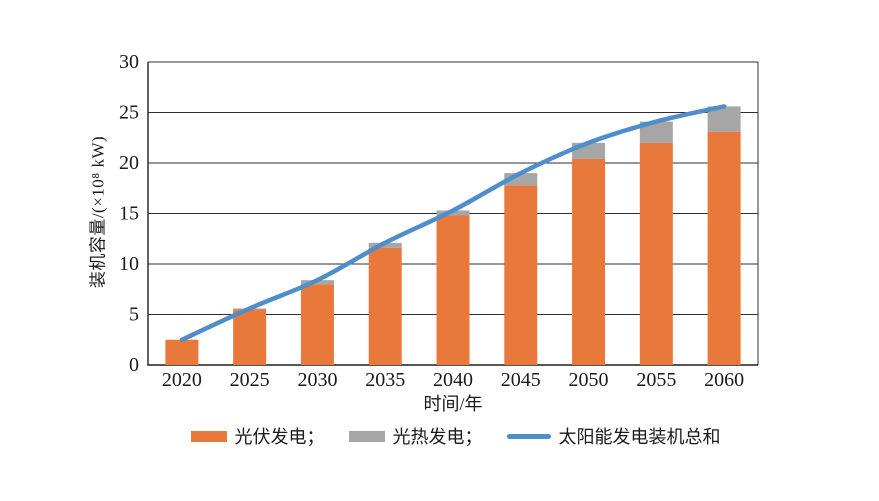  I want to click on x-axis-title: 时间/年, so click(453, 404).